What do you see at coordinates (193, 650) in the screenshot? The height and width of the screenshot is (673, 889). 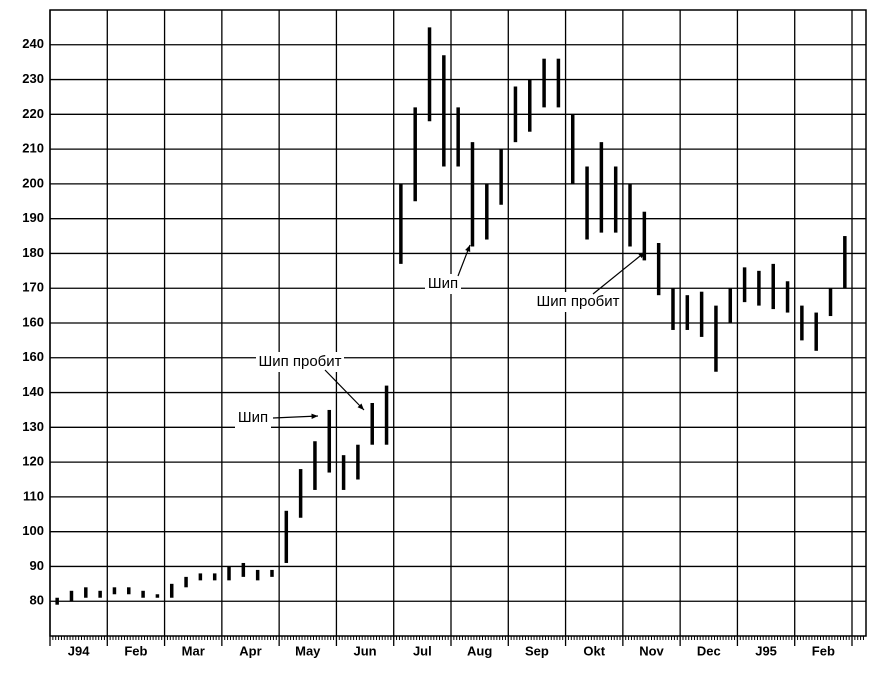 I see `x-tick-label: Mar` at bounding box center [193, 650].